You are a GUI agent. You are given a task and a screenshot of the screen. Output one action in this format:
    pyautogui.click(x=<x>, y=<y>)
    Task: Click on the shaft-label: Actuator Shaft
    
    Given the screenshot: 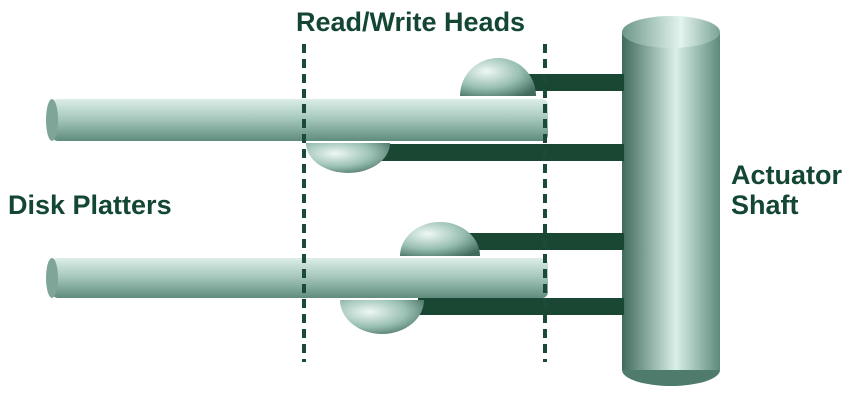 What is the action you would take?
    pyautogui.click(x=786, y=190)
    